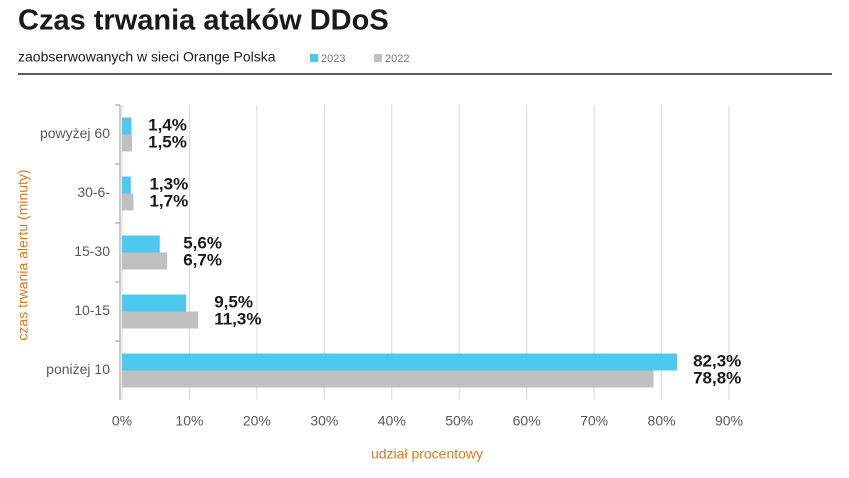 The width and height of the screenshot is (849, 478). I want to click on x-tick-label: 10%, so click(189, 421).